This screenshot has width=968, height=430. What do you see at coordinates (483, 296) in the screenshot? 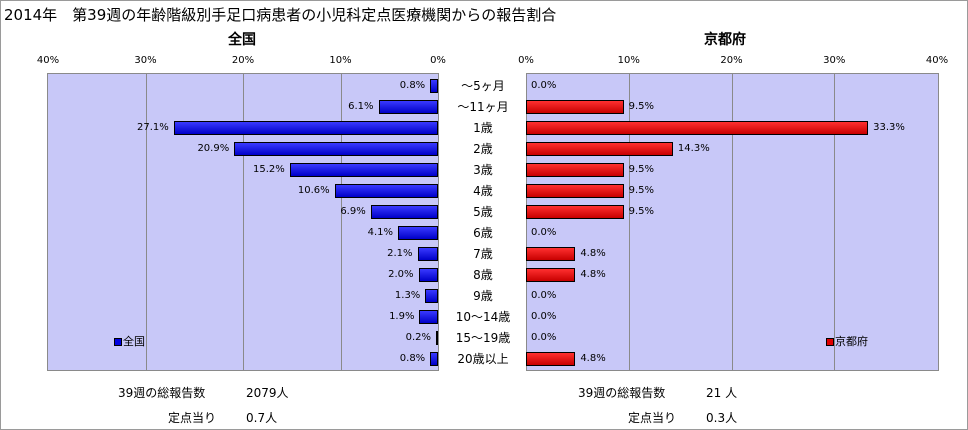
I see `category-label: 9歳` at bounding box center [483, 296].